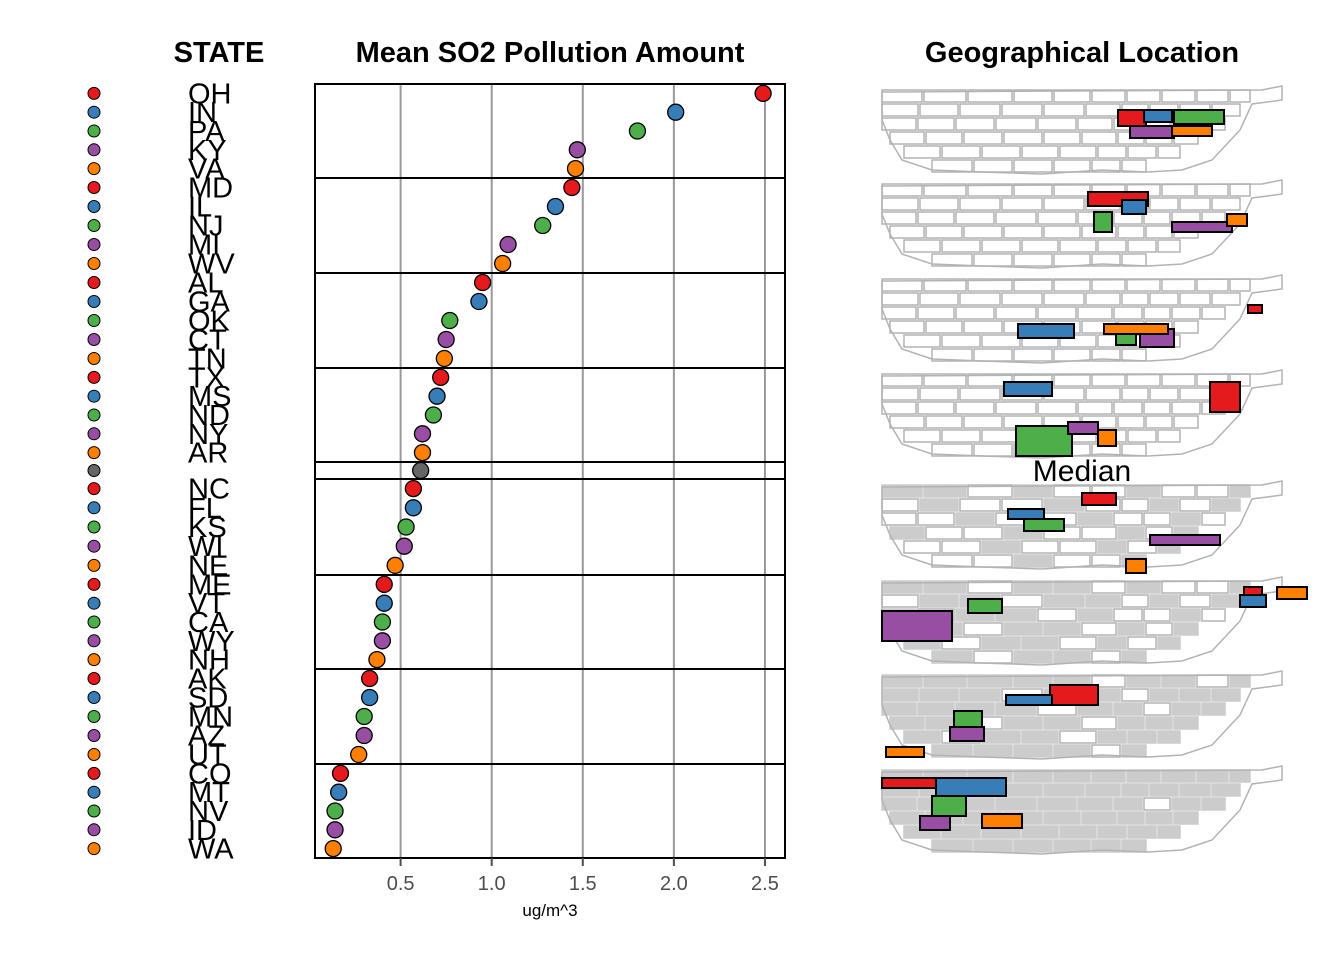  I want to click on state-label-NY: NY, so click(208, 435).